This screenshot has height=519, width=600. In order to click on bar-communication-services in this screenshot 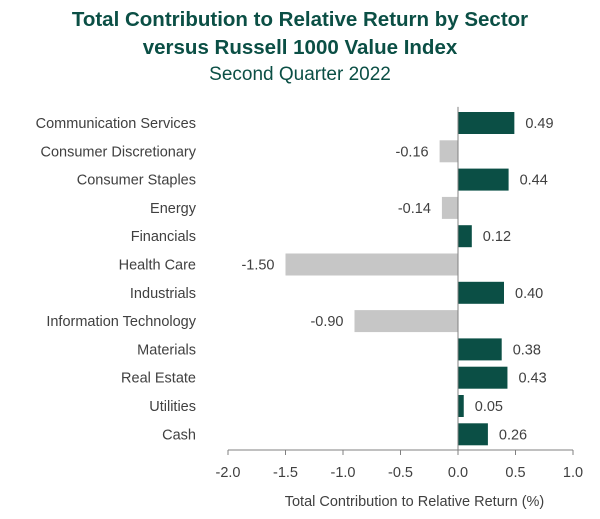, I will do `click(486, 123)`.